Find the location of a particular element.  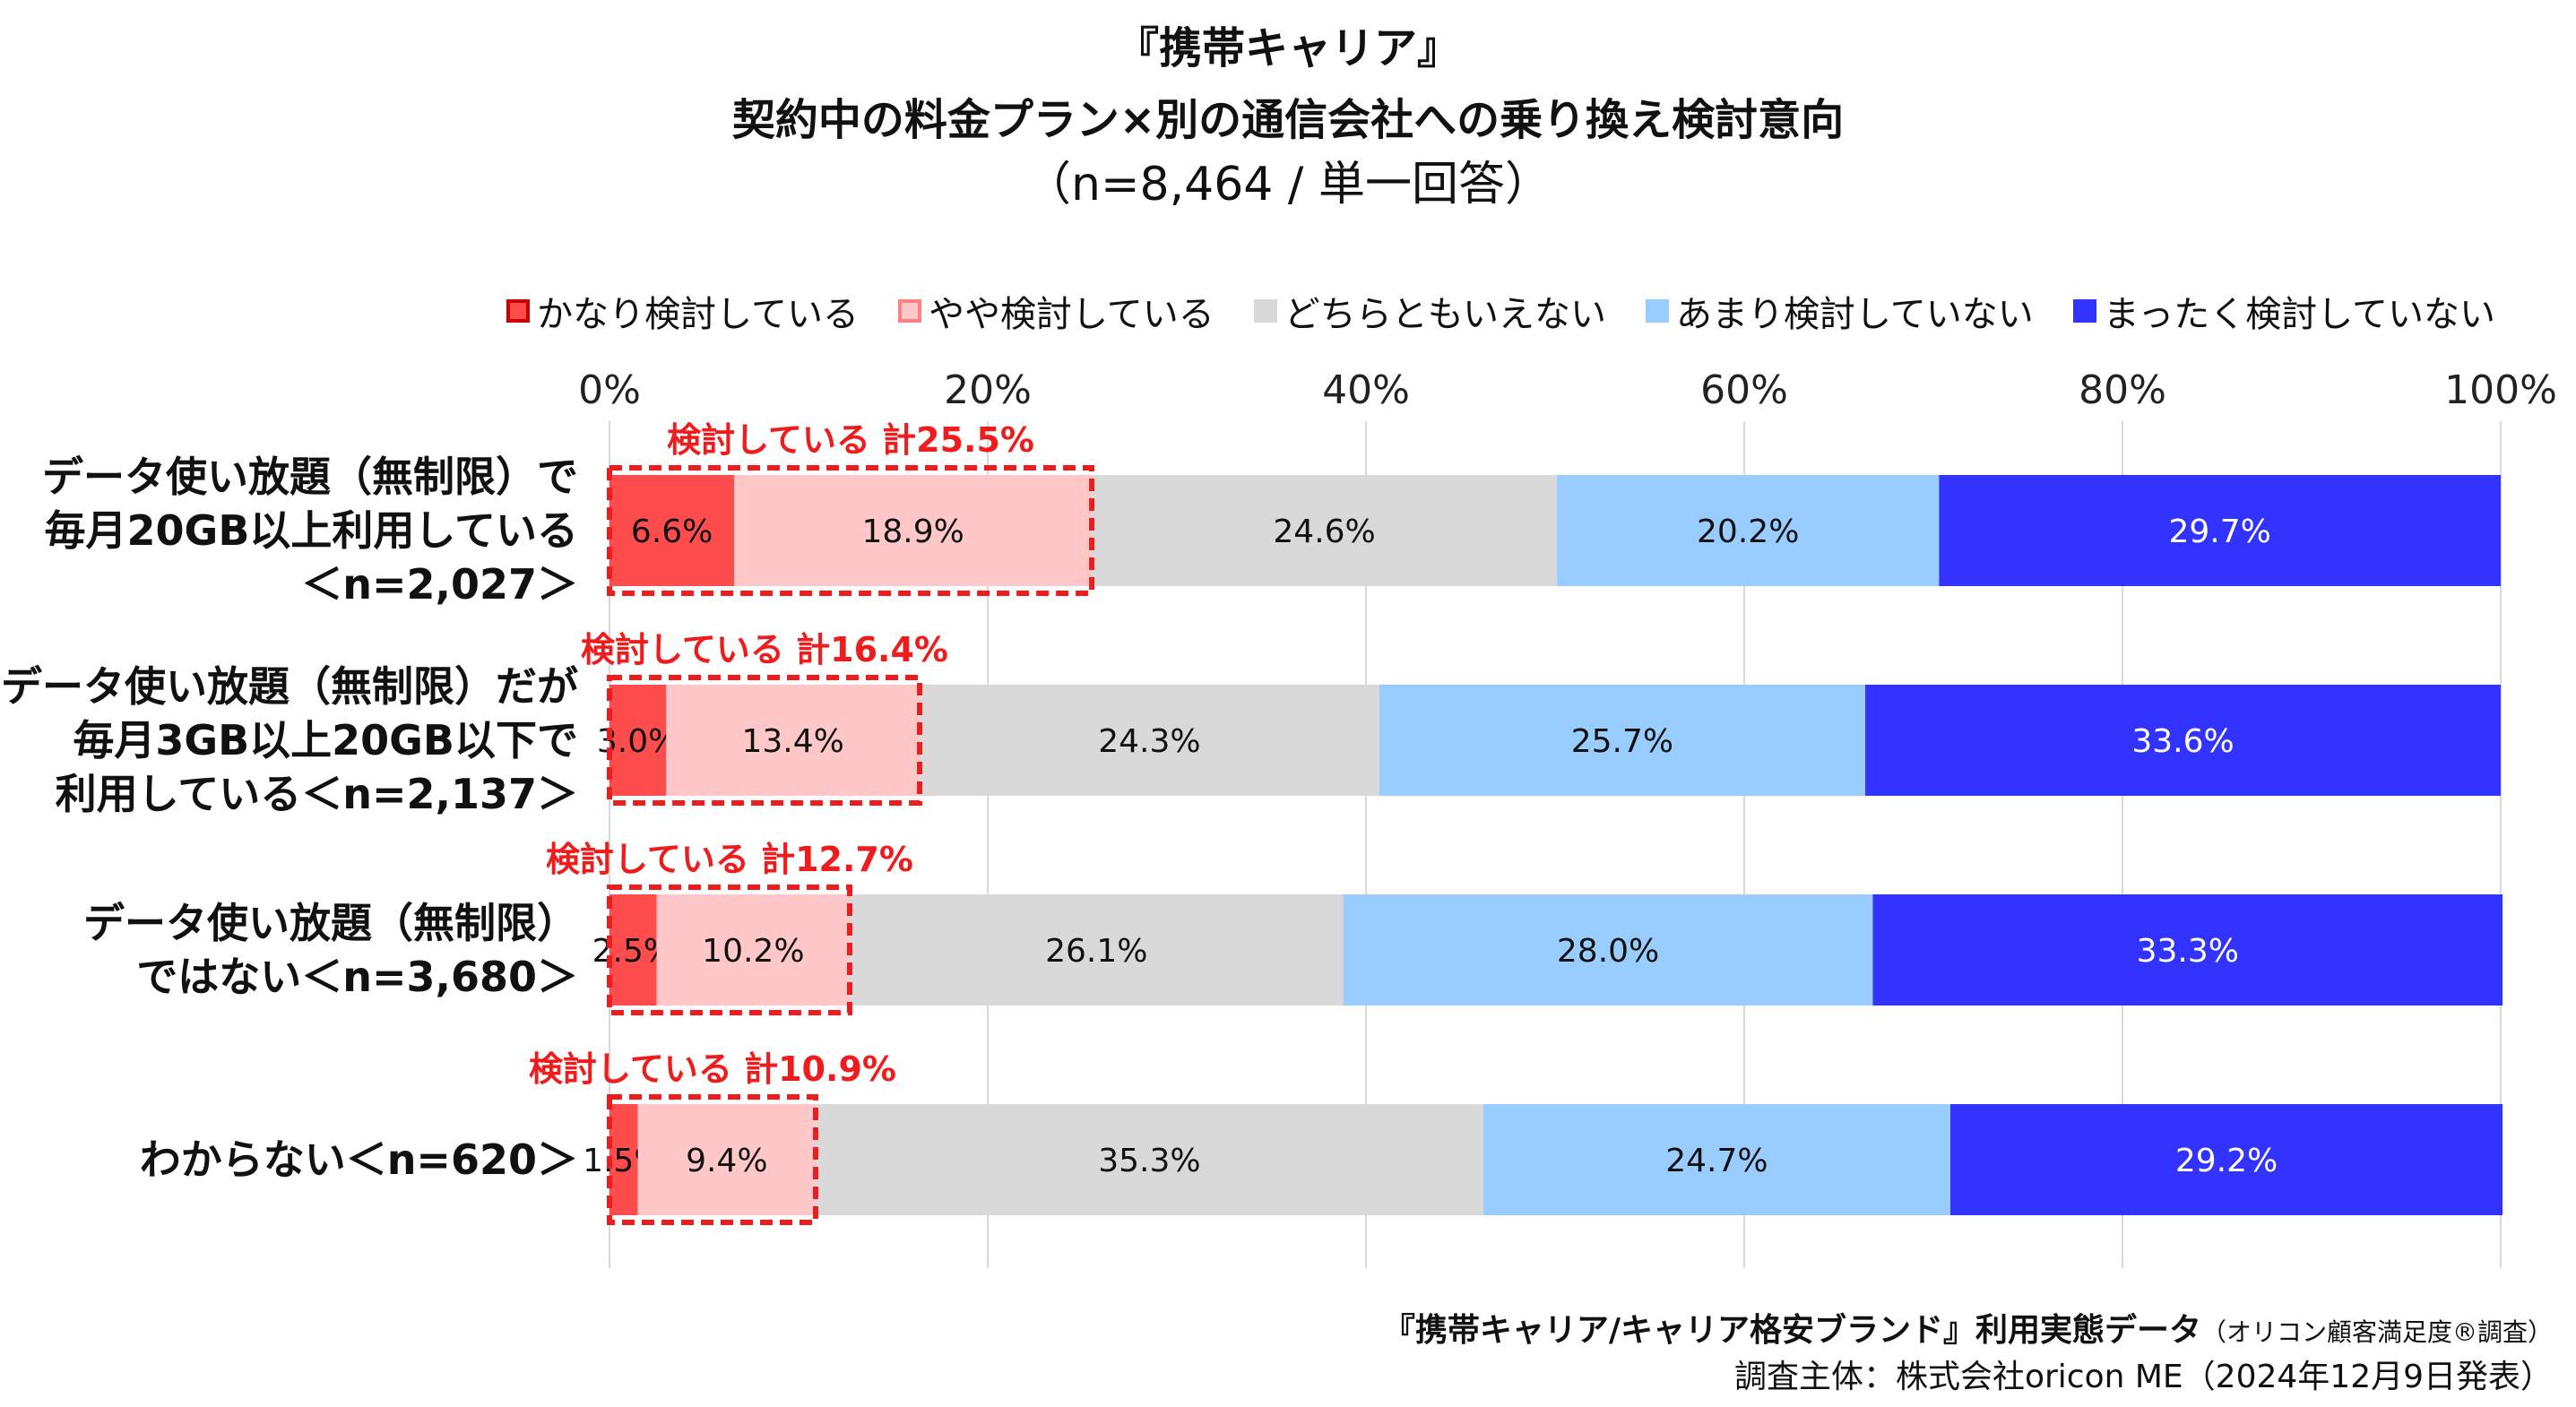

data-label: 29.7% is located at coordinates (2219, 532).